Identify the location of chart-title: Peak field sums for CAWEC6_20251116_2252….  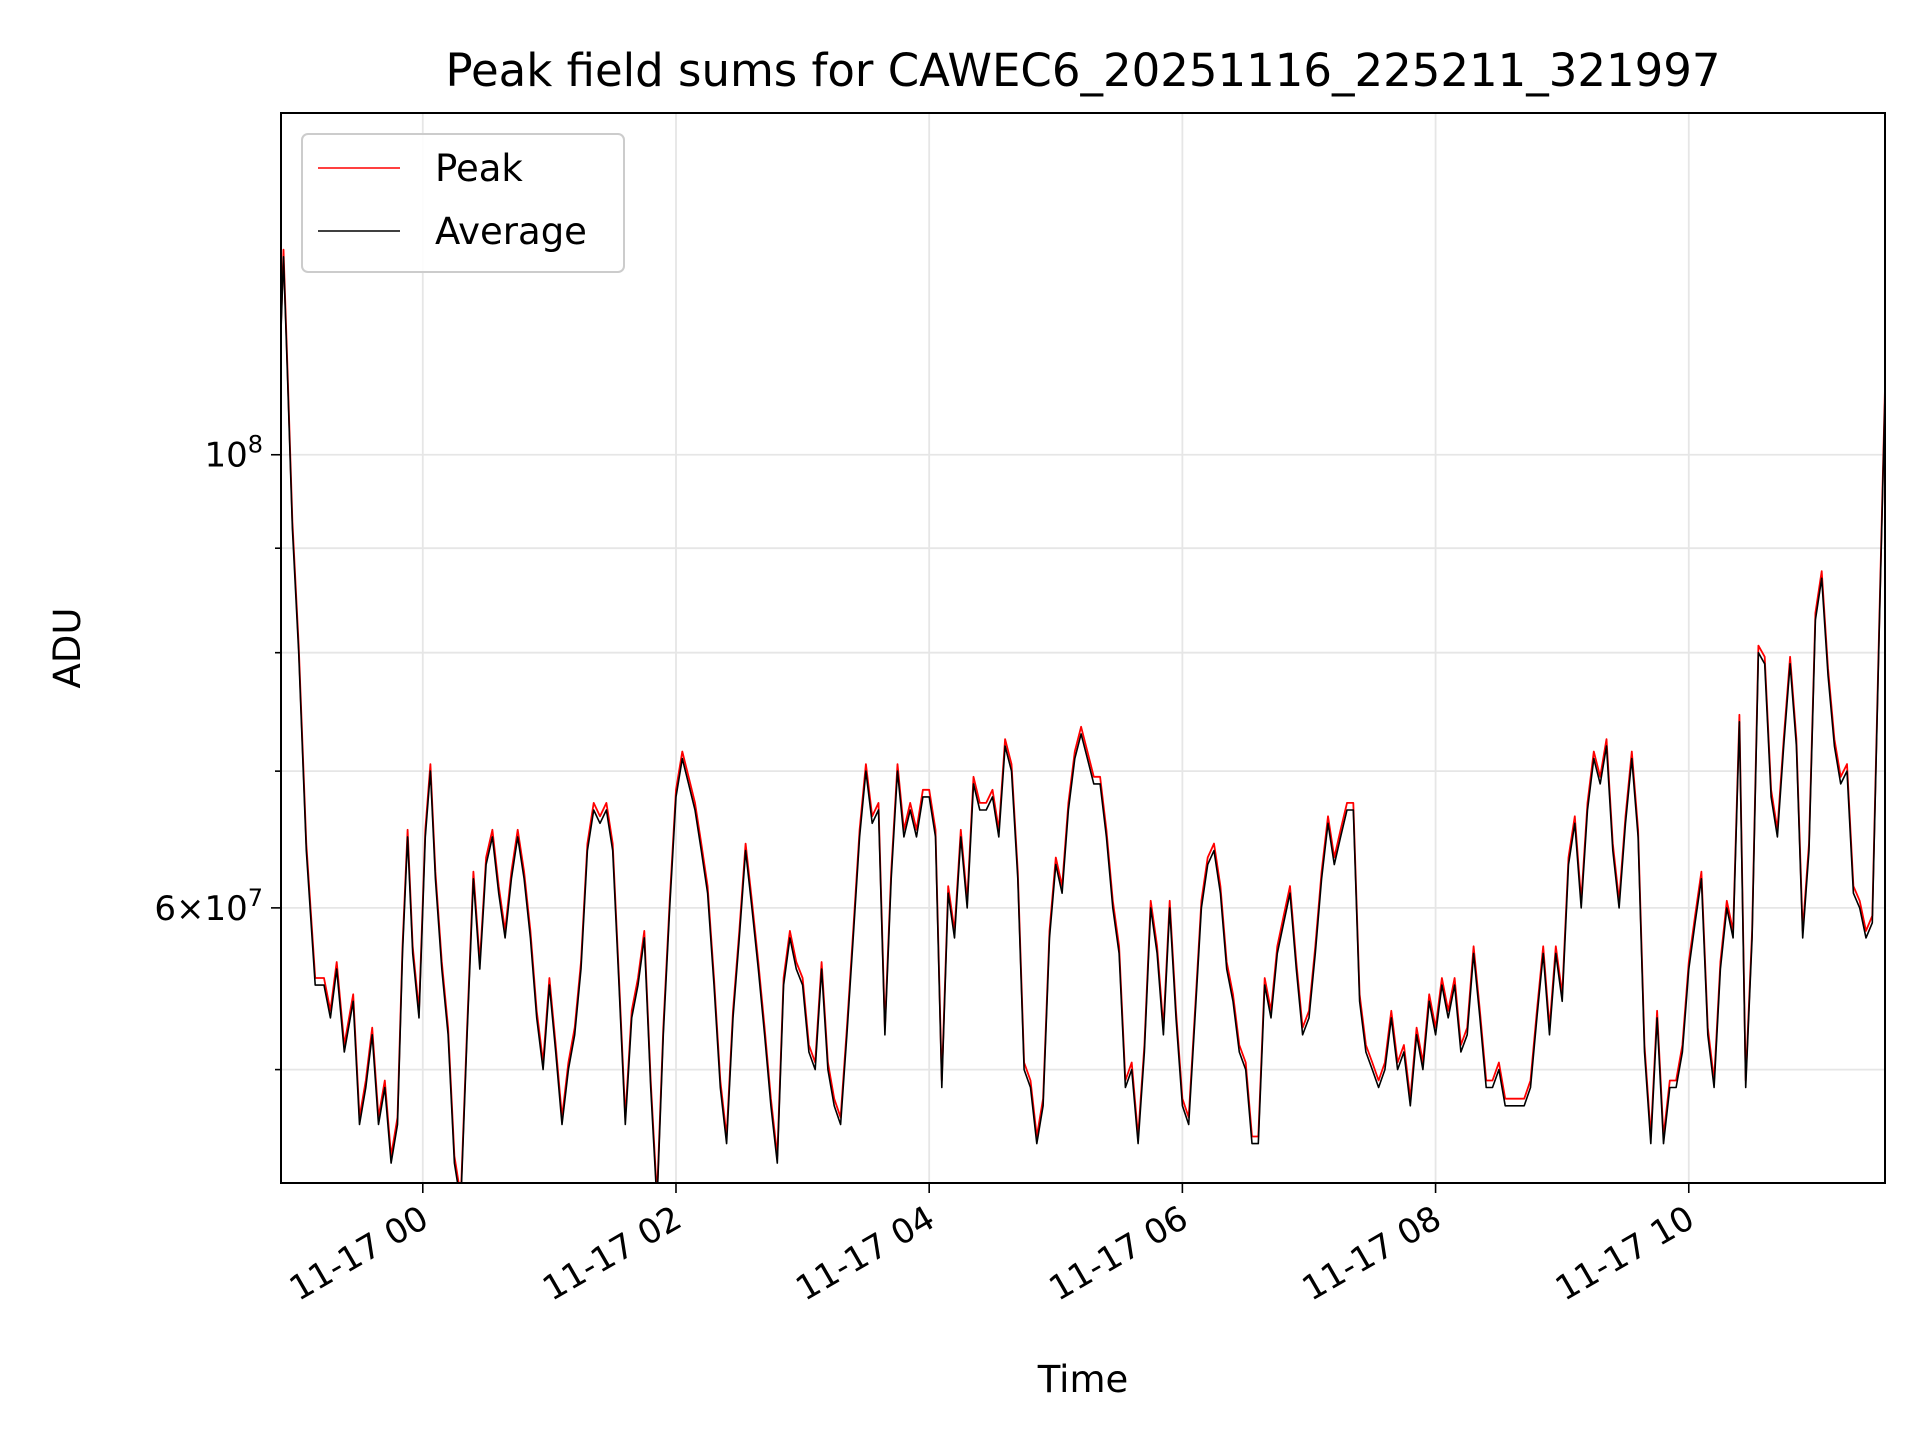
(1082, 70).